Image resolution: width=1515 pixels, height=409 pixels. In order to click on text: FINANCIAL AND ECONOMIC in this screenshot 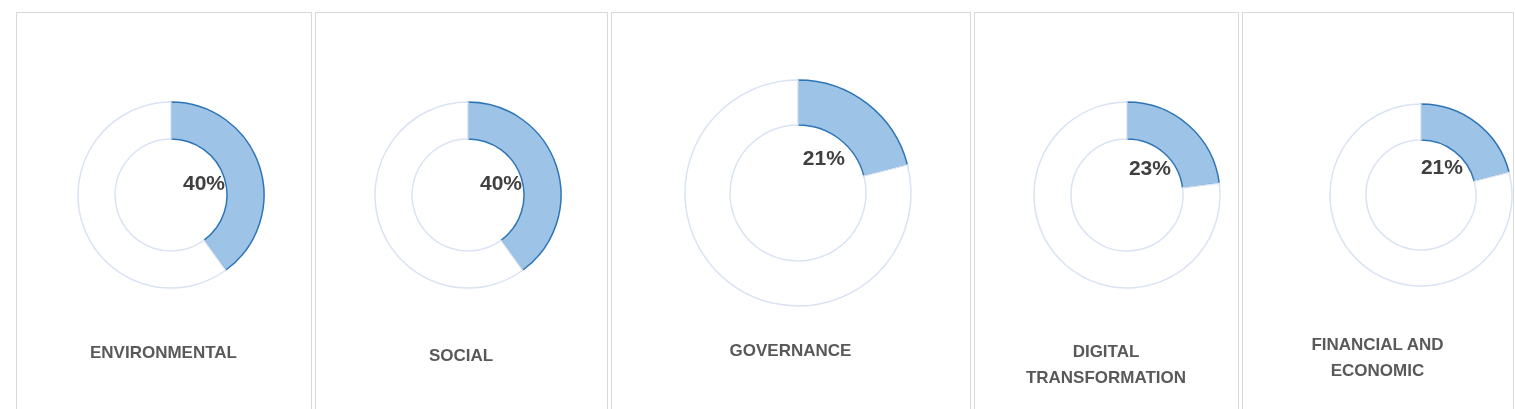, I will do `click(1377, 357)`.